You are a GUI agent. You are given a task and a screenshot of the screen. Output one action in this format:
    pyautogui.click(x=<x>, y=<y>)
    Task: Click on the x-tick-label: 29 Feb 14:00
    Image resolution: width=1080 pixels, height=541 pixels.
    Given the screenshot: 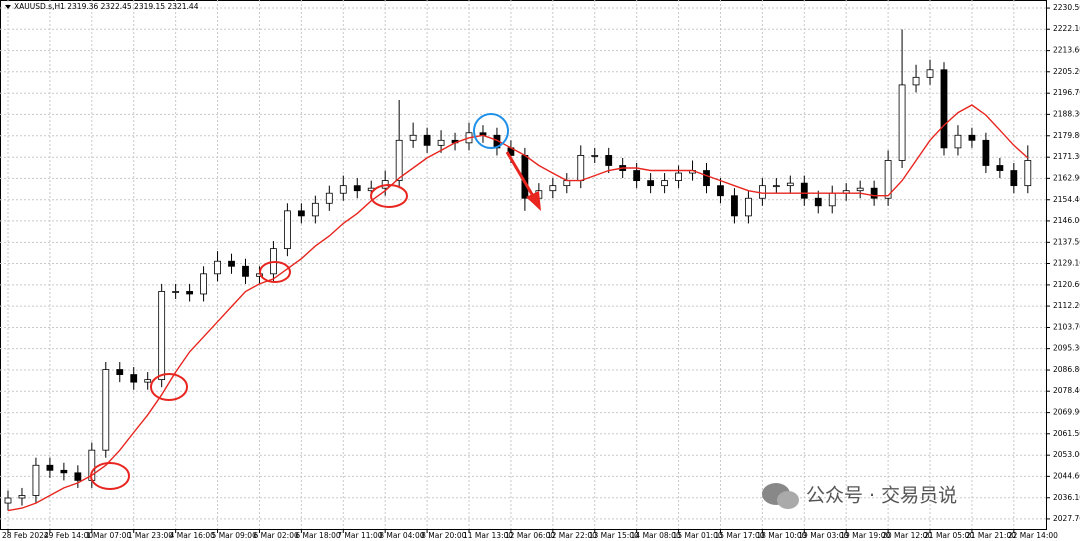 What is the action you would take?
    pyautogui.click(x=68, y=535)
    